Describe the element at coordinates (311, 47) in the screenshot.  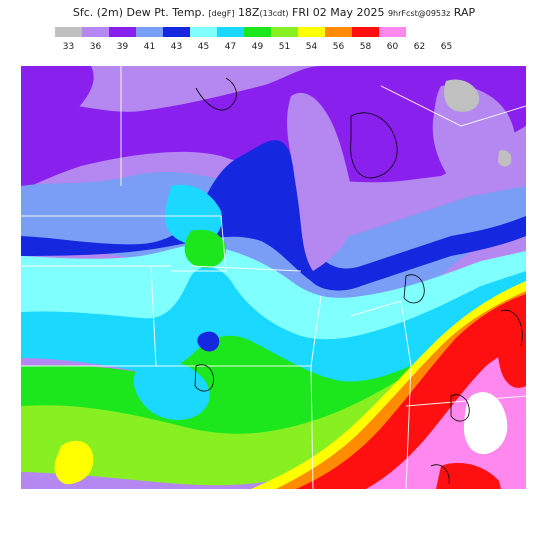
I see `legend-label: 54` at that location.